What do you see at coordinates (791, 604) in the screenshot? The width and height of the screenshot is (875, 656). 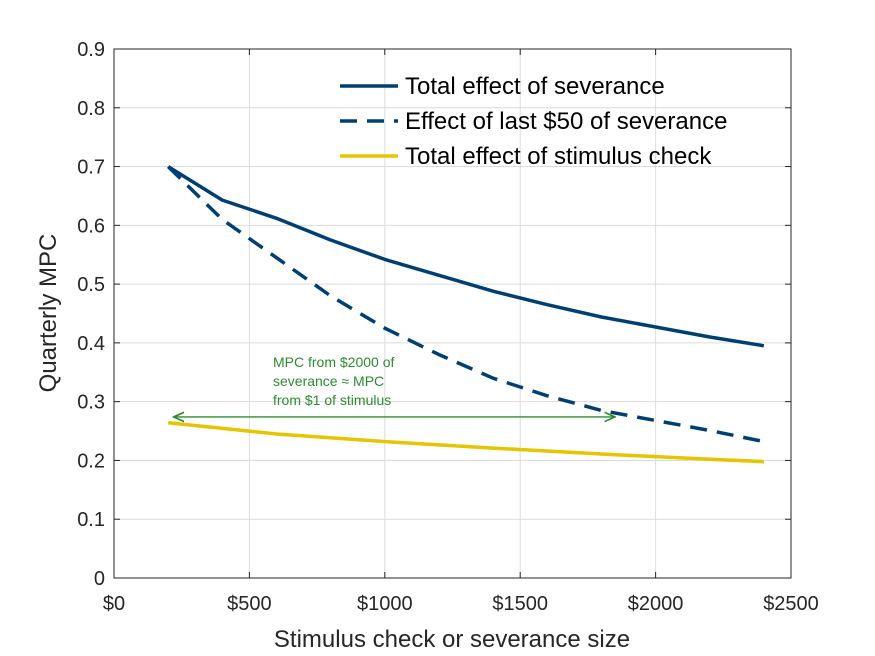 I see `x-tick-label: $2500` at bounding box center [791, 604].